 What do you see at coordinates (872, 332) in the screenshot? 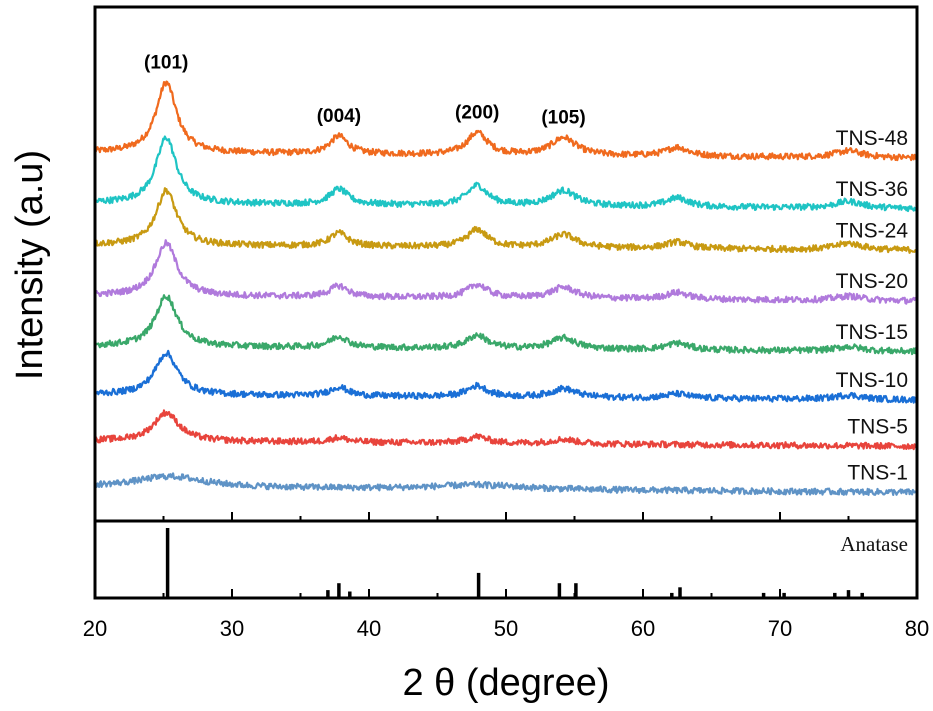
I see `series-label-tns-15: TNS-15` at bounding box center [872, 332].